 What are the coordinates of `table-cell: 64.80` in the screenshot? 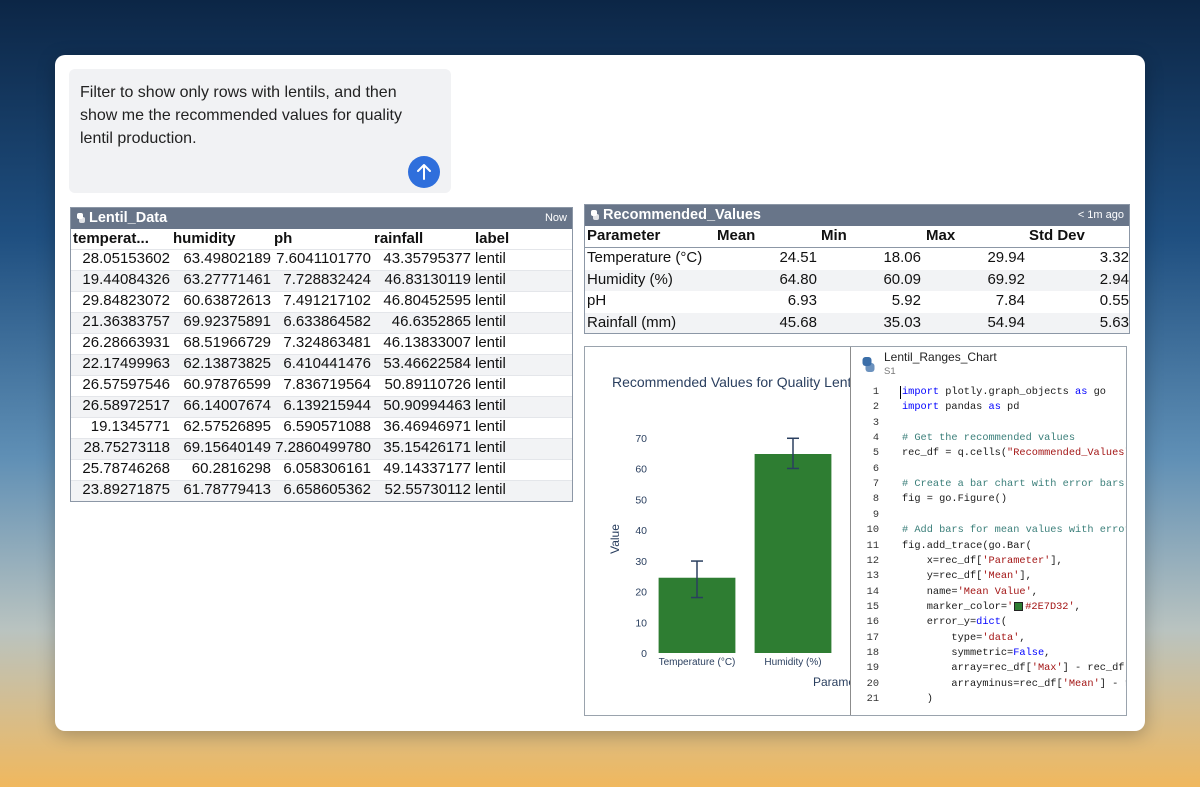 It's located at (798, 279).